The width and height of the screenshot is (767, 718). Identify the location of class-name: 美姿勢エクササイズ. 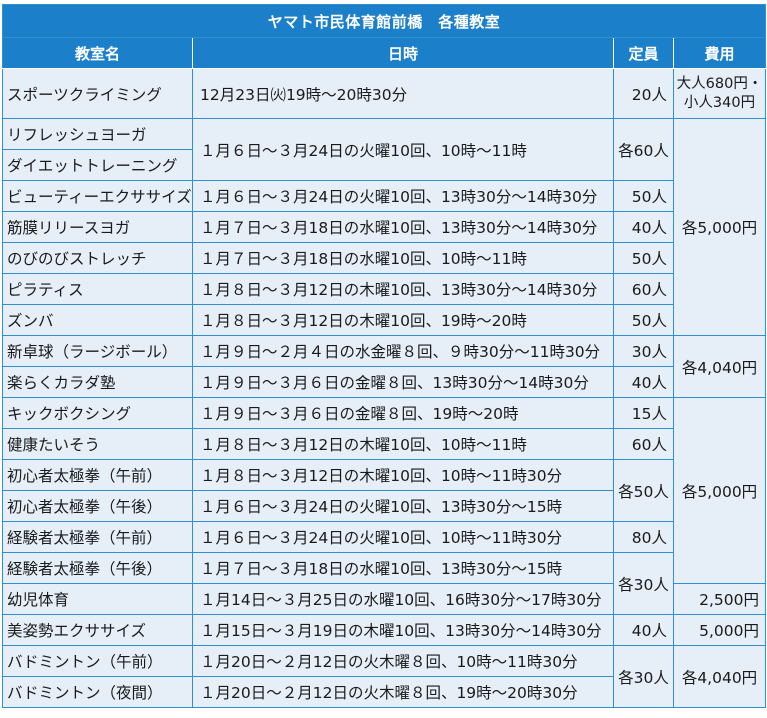
(97, 630).